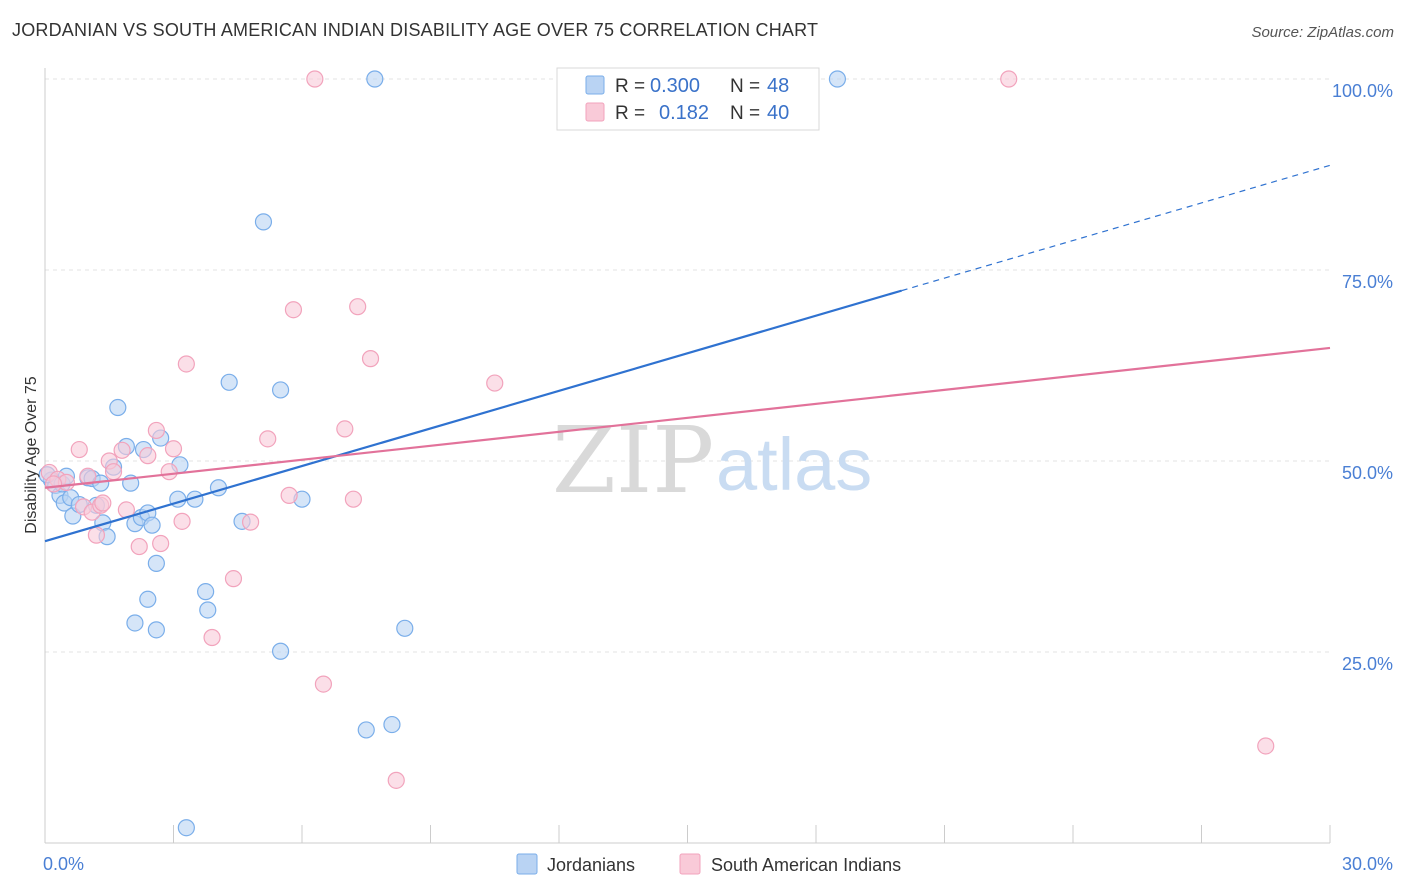  I want to click on x-tick-label: 30.0%, so click(1367, 864).